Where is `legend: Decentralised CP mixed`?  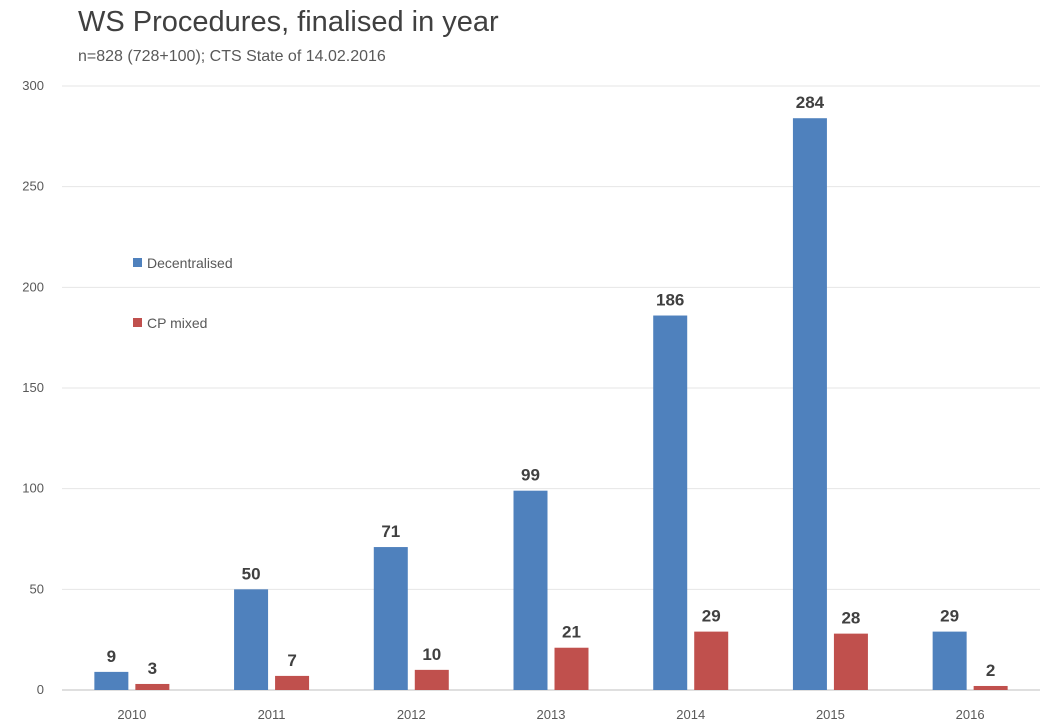
legend: Decentralised CP mixed is located at coordinates (183, 293).